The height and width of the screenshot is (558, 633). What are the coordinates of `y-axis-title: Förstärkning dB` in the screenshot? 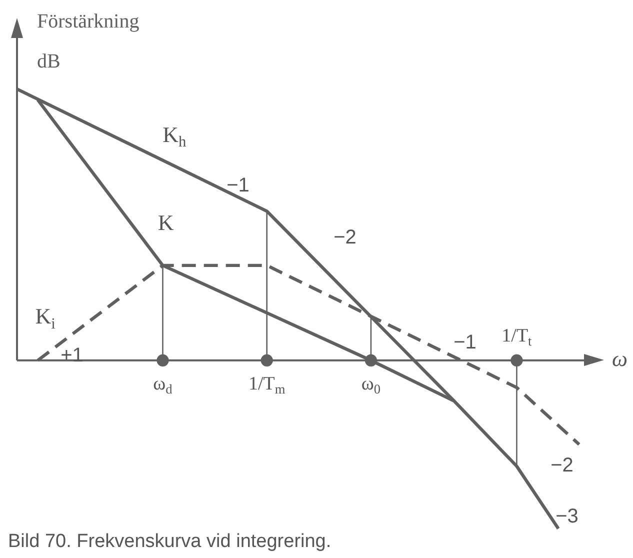 It's located at (88, 41).